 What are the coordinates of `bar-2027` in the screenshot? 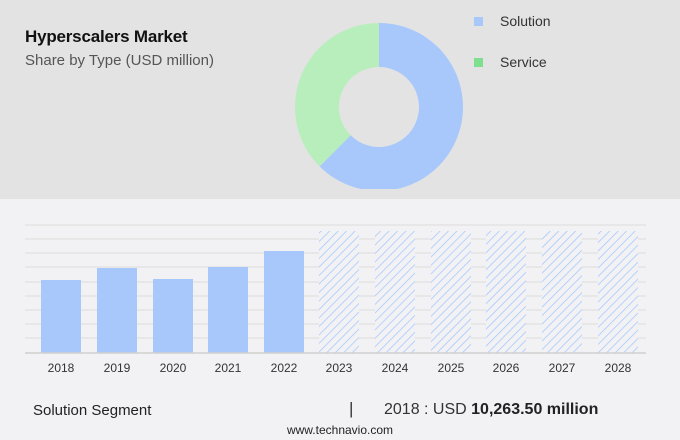 It's located at (562, 292).